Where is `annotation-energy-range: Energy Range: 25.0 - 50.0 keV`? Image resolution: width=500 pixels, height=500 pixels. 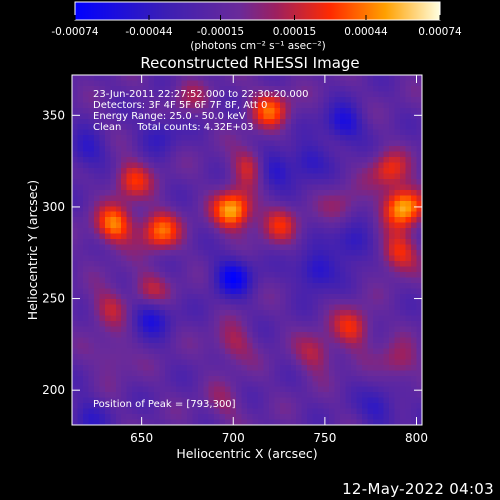 annotation-energy-range: Energy Range: 25.0 - 50.0 keV is located at coordinates (169, 116).